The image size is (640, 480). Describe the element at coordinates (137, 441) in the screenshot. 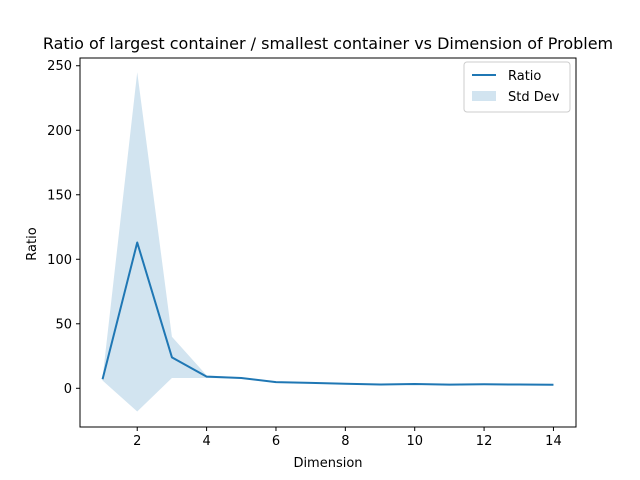

I see `x-tick-label: 2` at that location.